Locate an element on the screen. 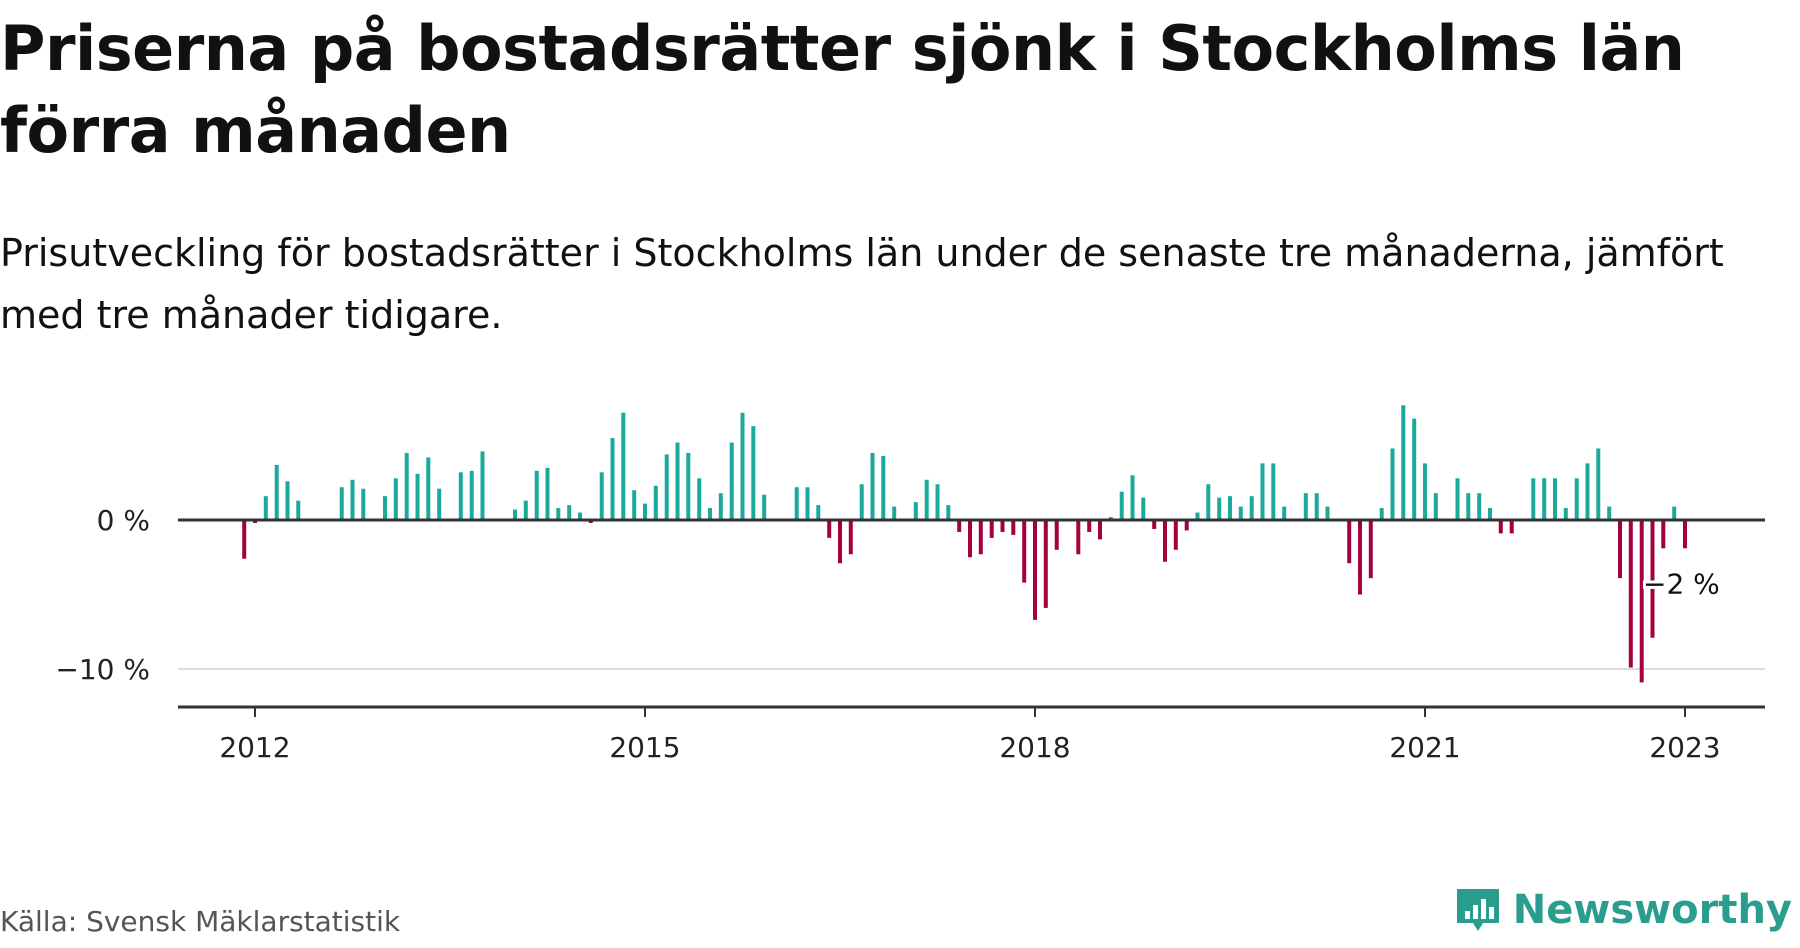  x-tick-label: 2021 is located at coordinates (1424, 747).